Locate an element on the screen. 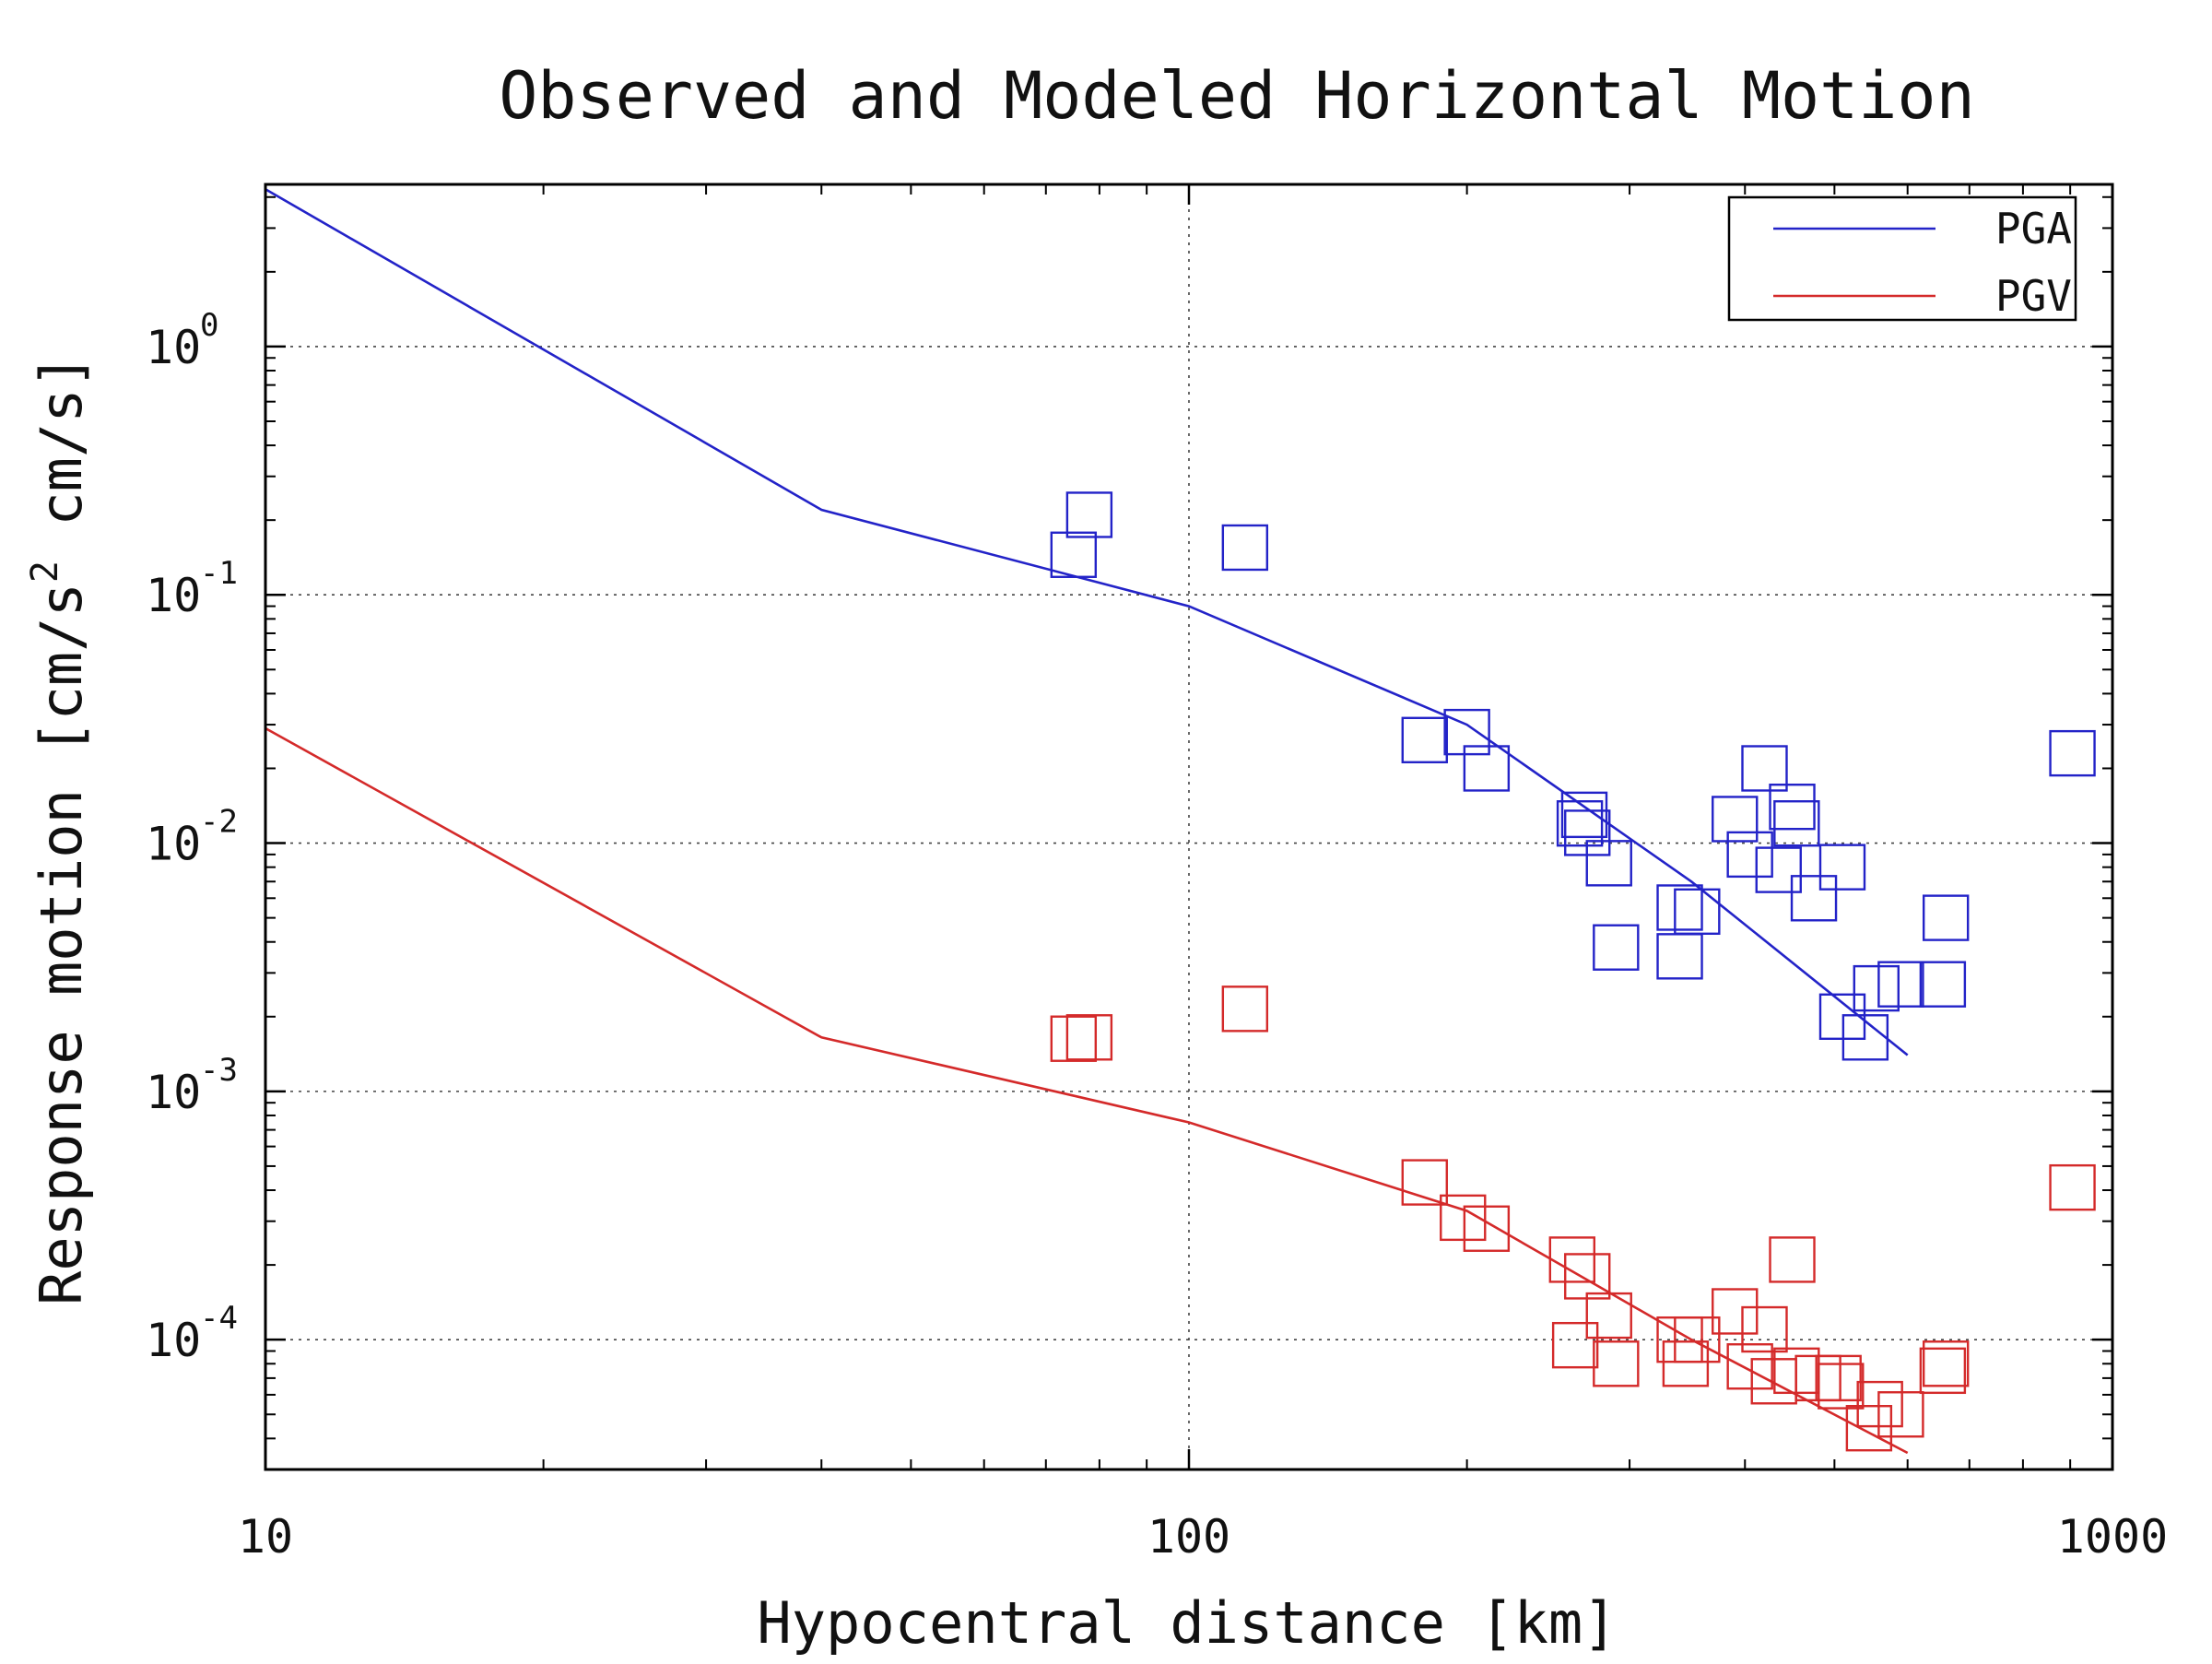 This screenshot has height=1664, width=2212. legend-box is located at coordinates (1902, 258).